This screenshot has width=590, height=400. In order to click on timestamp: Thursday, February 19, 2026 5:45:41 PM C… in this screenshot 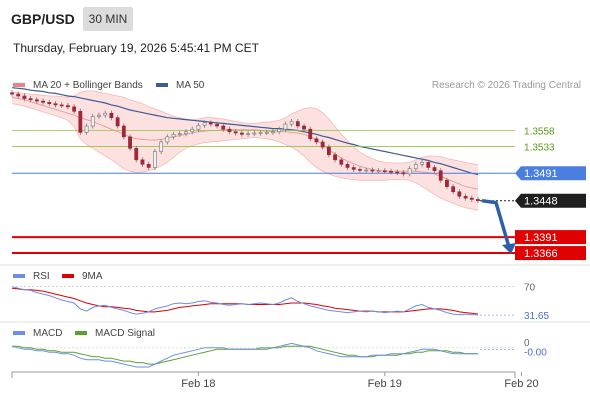, I will do `click(136, 48)`.